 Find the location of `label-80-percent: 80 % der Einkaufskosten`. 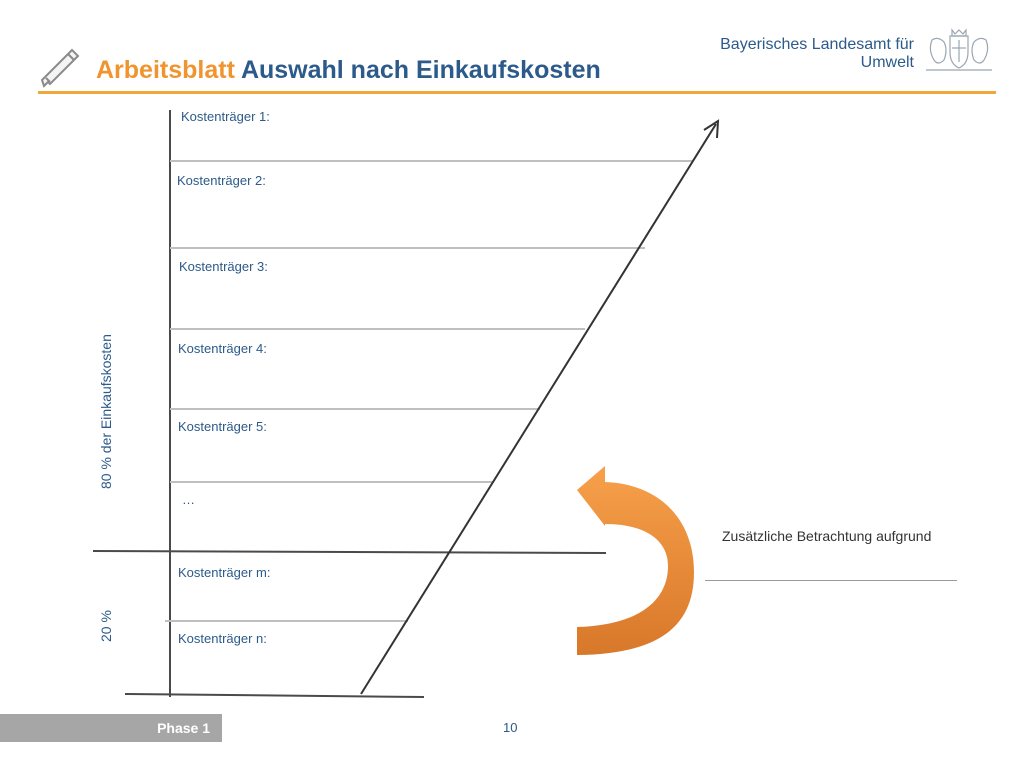

label-80-percent: 80 % der Einkaufskosten is located at coordinates (106, 411).